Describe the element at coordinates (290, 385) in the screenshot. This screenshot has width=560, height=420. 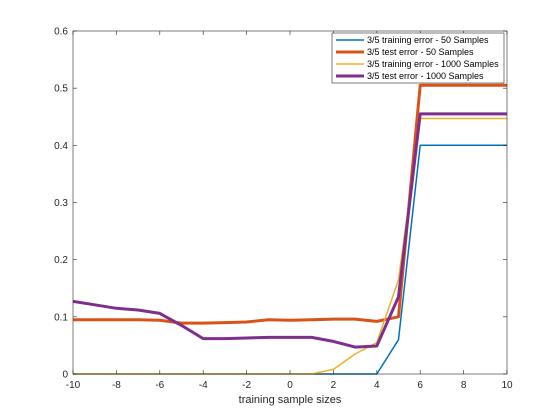
I see `x-tick-label: 0` at that location.